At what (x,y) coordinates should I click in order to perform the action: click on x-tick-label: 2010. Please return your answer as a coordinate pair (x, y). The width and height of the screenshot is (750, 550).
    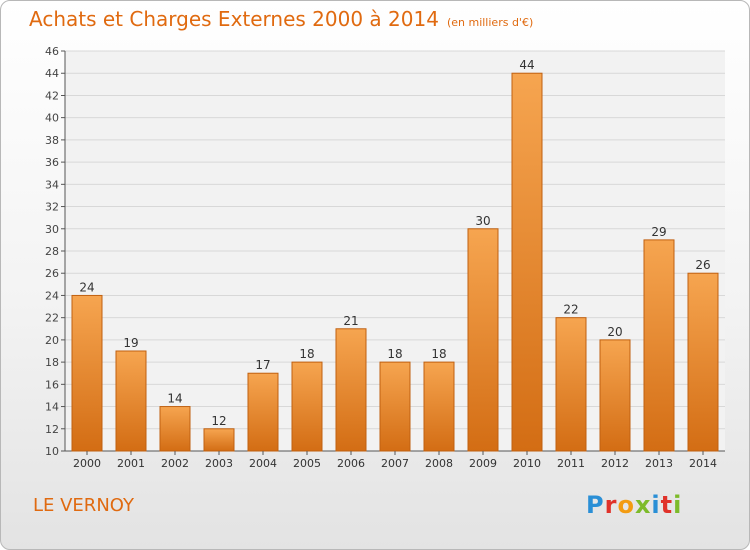
    Looking at the image, I should click on (527, 463).